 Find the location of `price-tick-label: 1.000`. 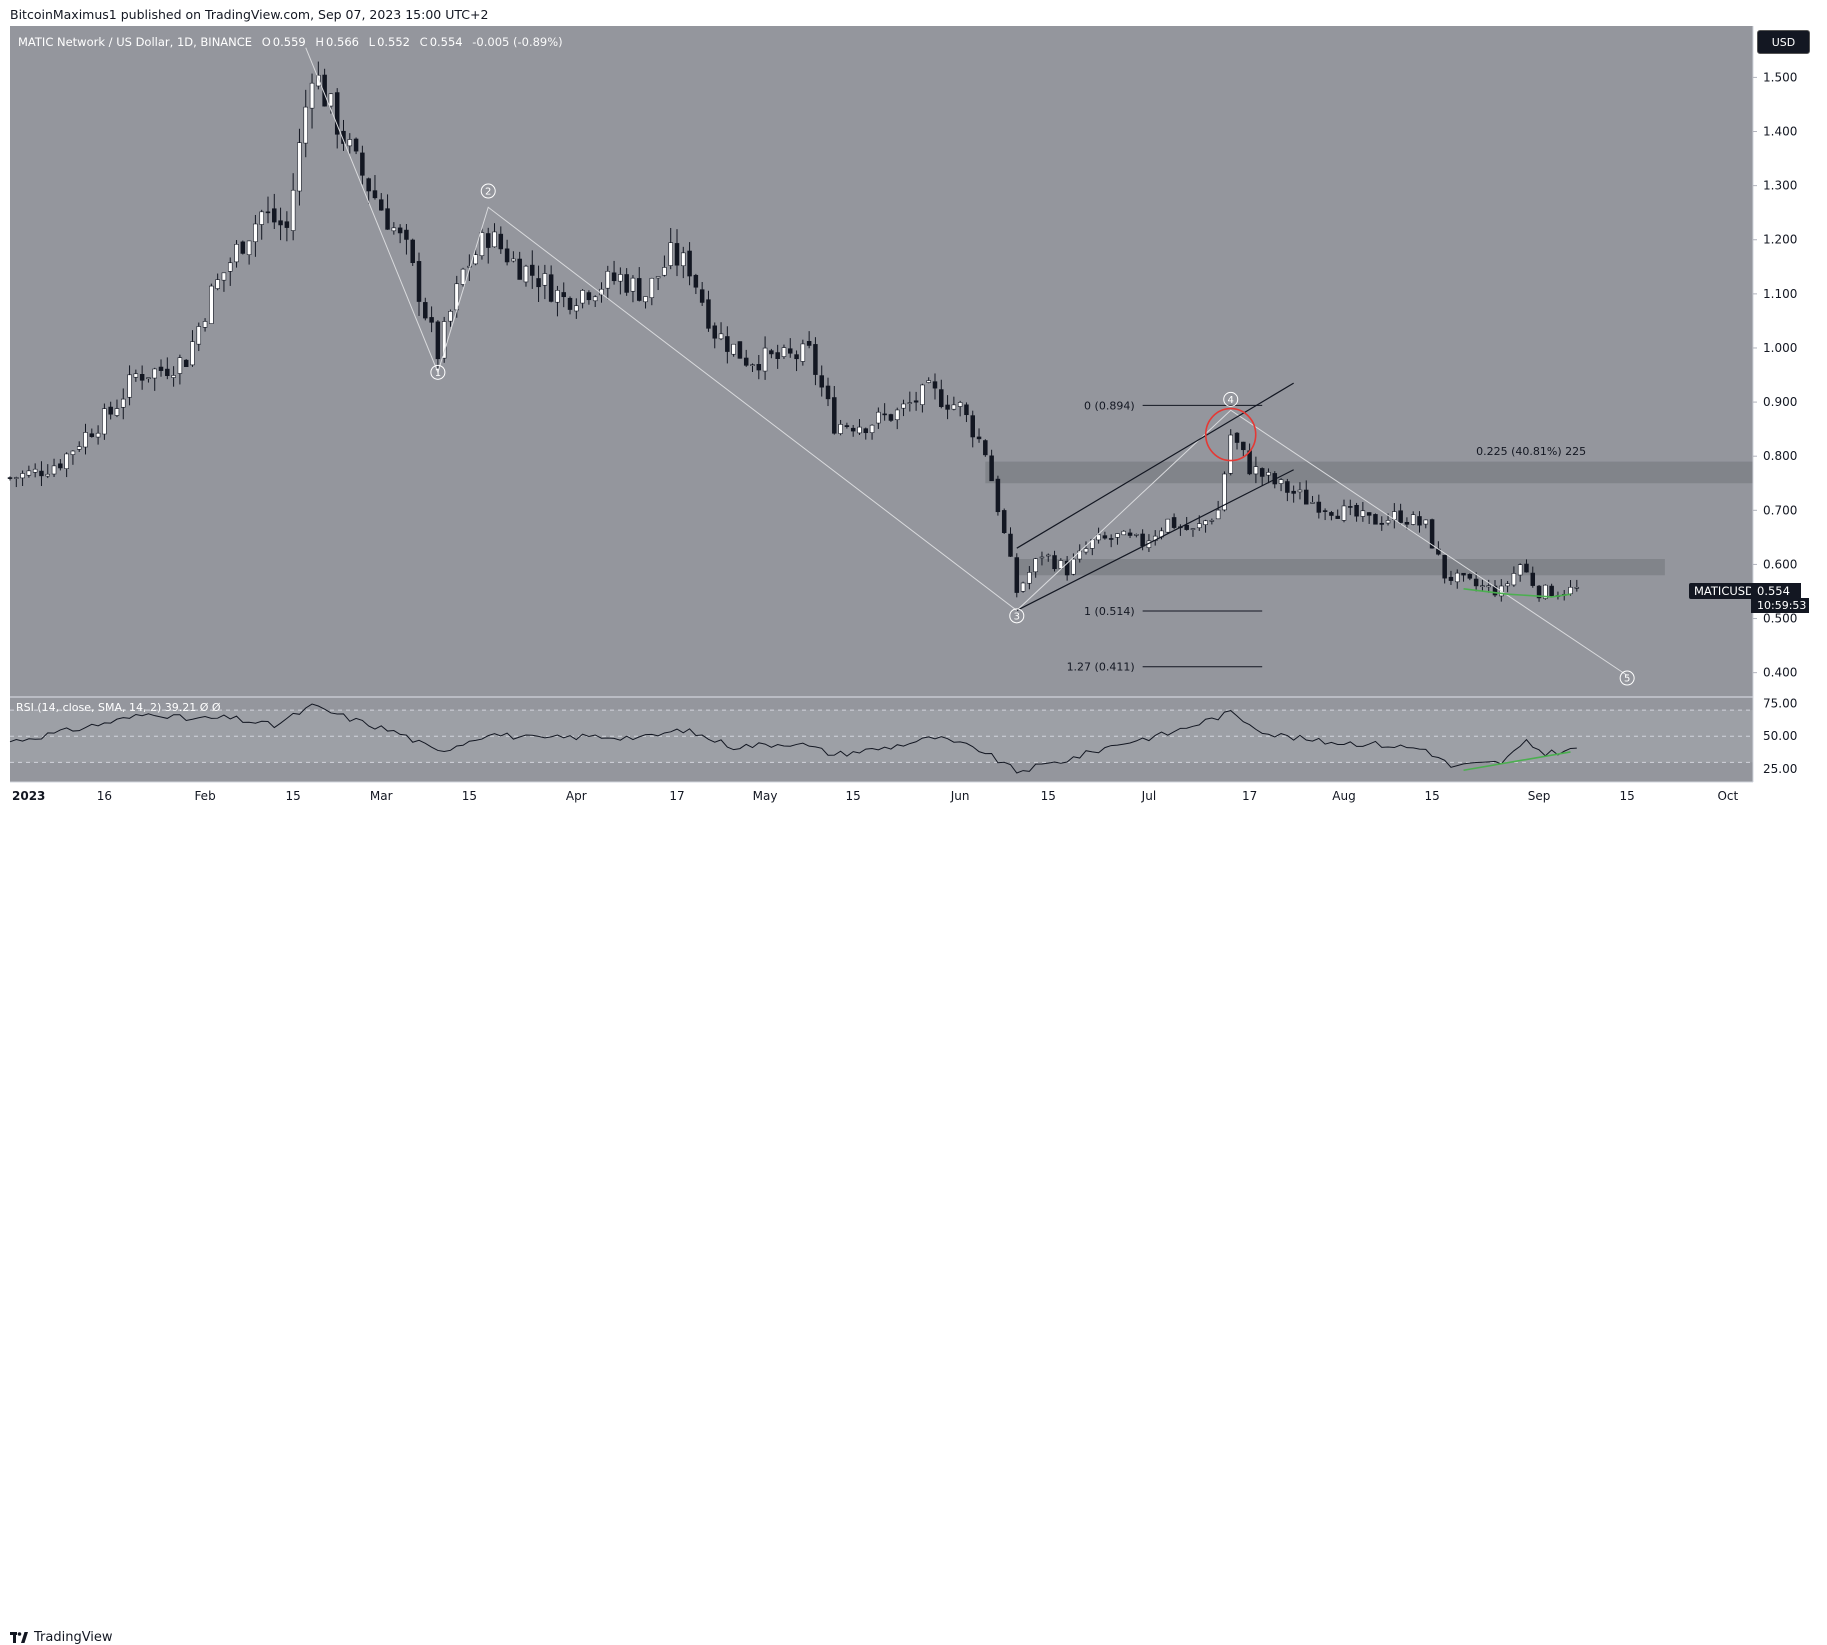

price-tick-label: 1.000 is located at coordinates (1780, 348).